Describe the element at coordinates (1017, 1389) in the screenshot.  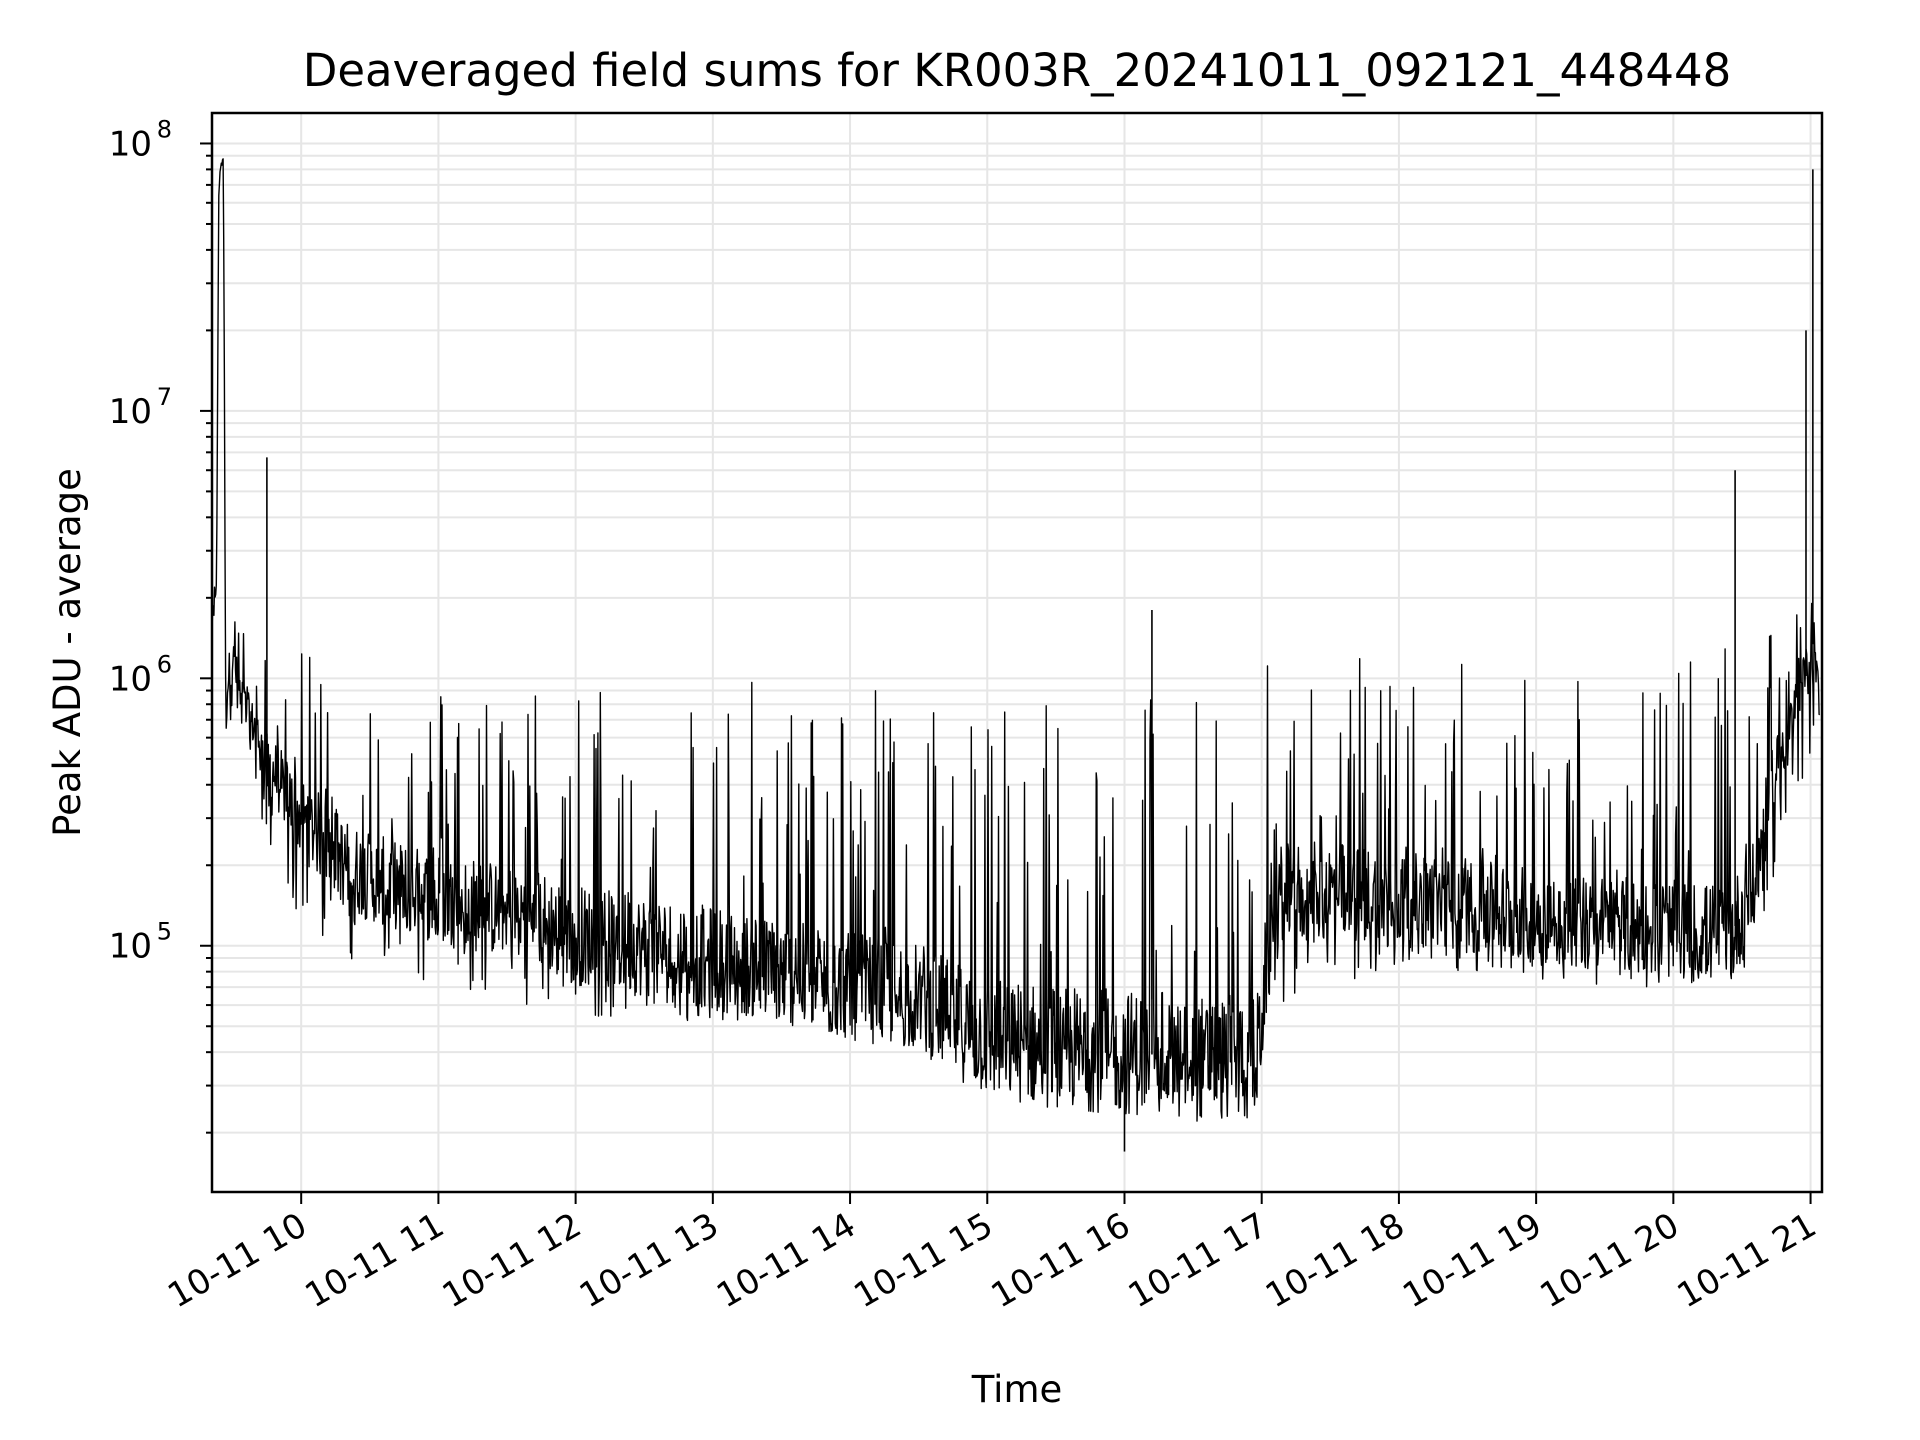
I see `x-axis-label: Time` at that location.